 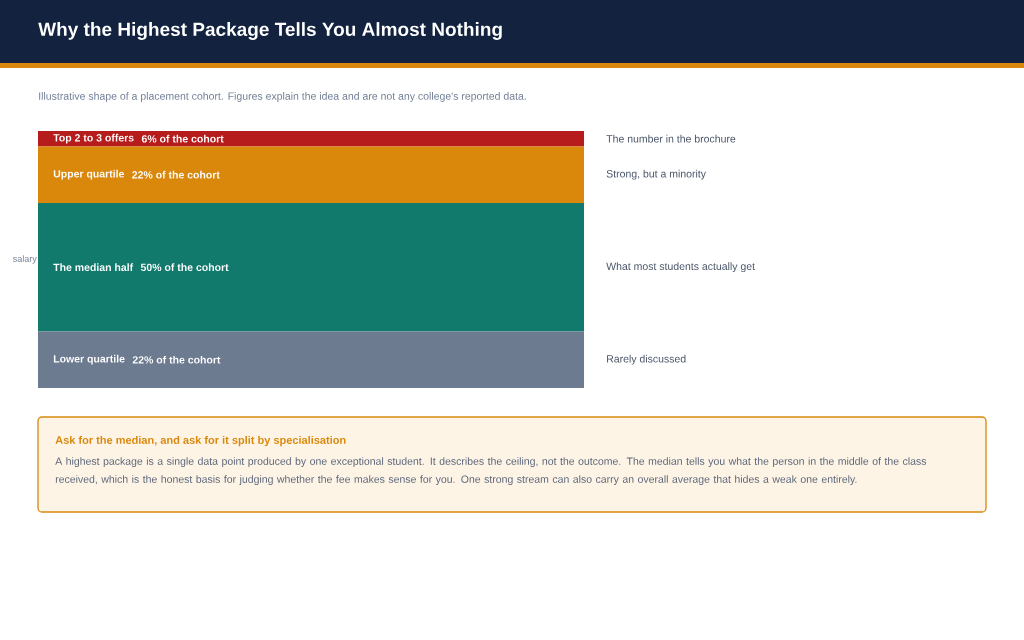 I want to click on text: Ask for the median, and ask for it split by specialisation, so click(x=200, y=441).